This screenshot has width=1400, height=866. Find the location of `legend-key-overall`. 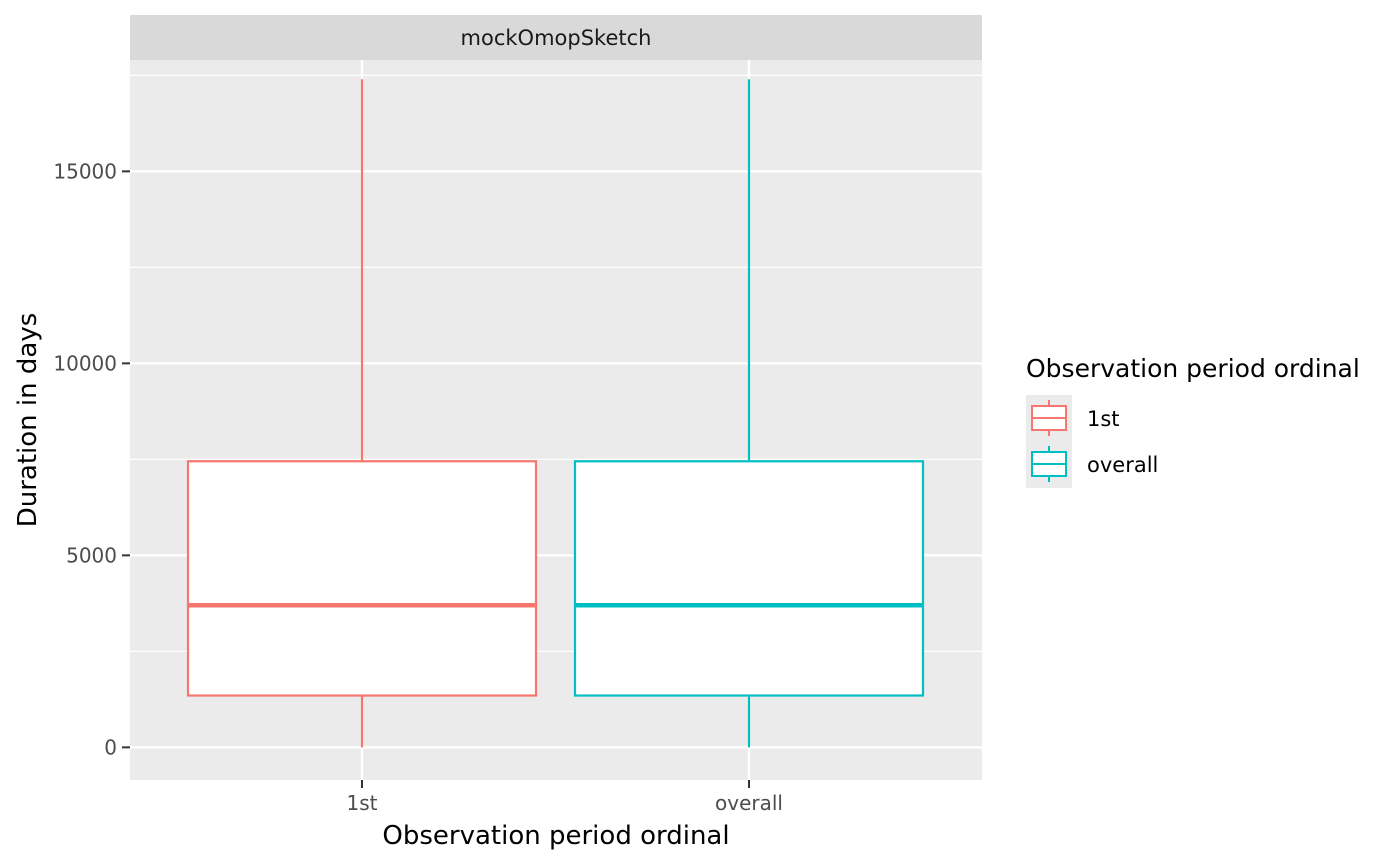

legend-key-overall is located at coordinates (1049, 464).